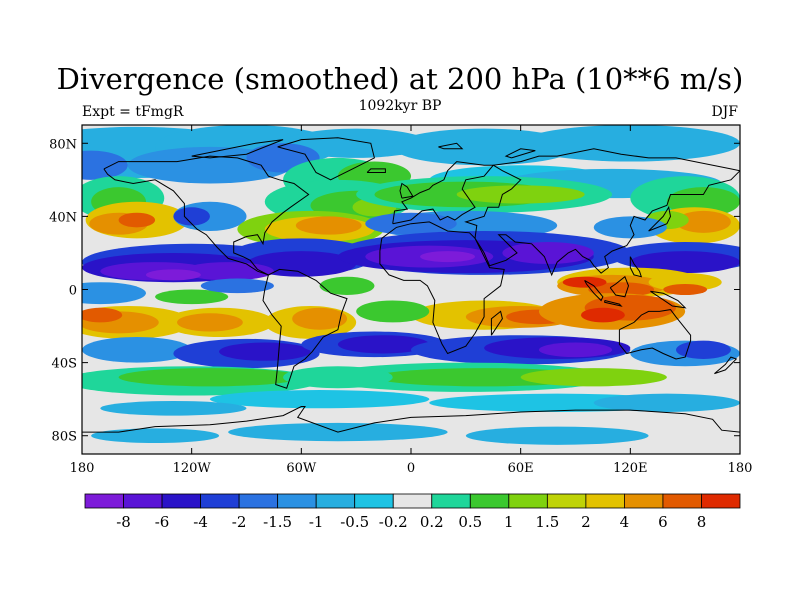 This screenshot has width=800, height=600. What do you see at coordinates (192, 468) in the screenshot?
I see `x-tick-label: 120W` at bounding box center [192, 468].